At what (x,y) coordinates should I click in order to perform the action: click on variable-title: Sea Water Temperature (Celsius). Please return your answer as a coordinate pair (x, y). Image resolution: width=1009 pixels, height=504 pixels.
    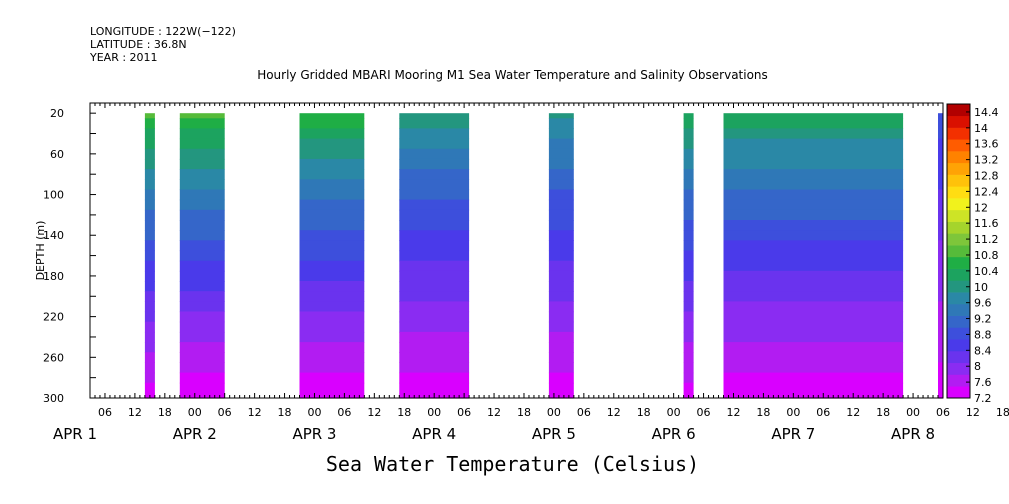
    Looking at the image, I should click on (512, 464).